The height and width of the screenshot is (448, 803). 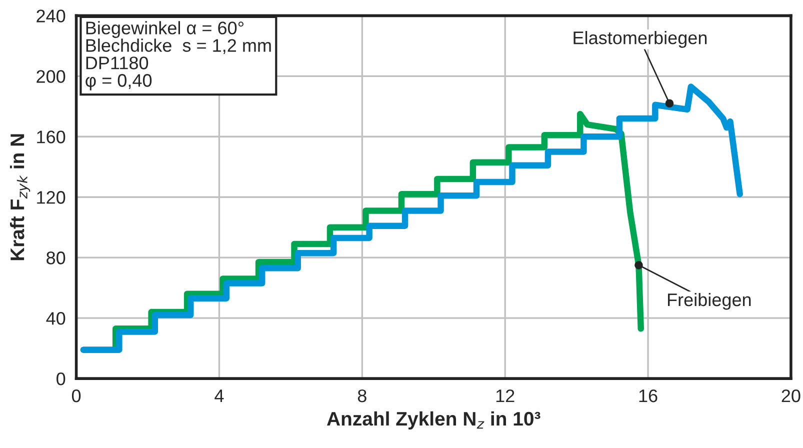 I want to click on y-tick-label: 0, so click(x=61, y=379).